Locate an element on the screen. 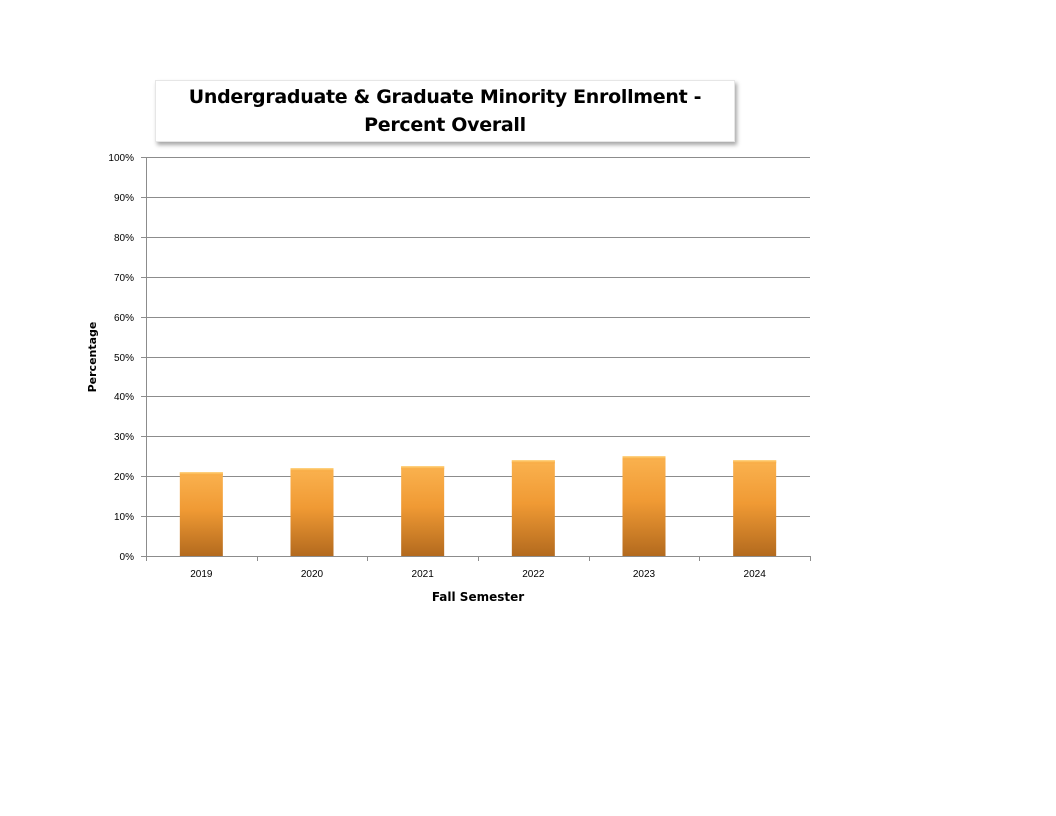 Image resolution: width=1056 pixels, height=816 pixels. y-tick-label: 10% is located at coordinates (124, 517).